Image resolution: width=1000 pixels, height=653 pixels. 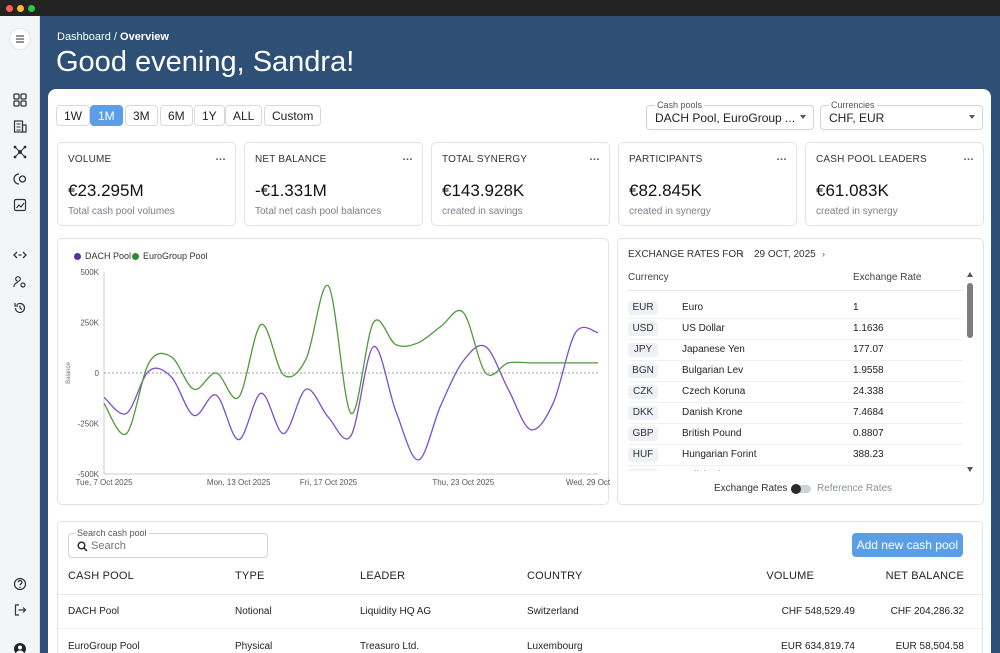 What do you see at coordinates (291, 190) in the screenshot?
I see `kpi-card-value: -€1.331M` at bounding box center [291, 190].